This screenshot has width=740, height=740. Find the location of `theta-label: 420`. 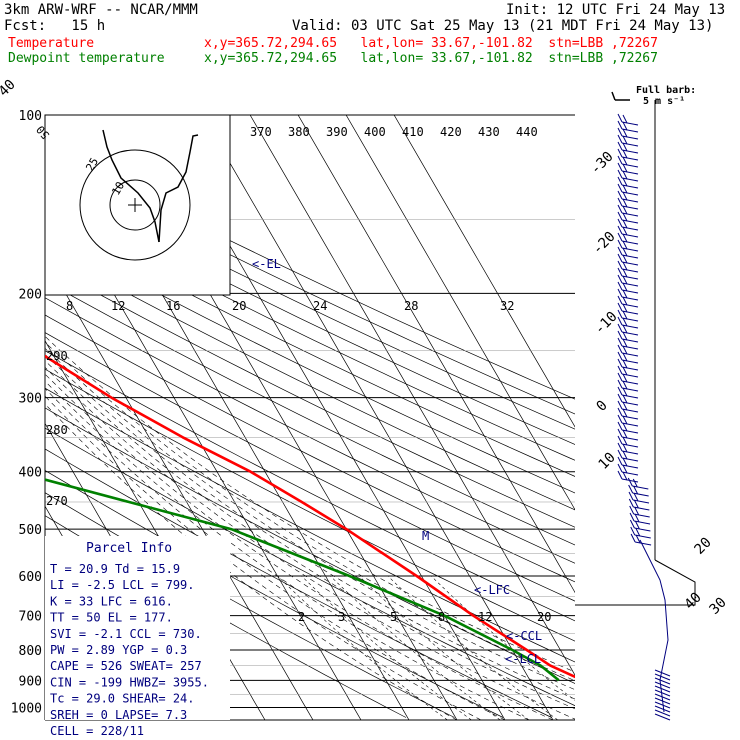

theta-label: 420 is located at coordinates (451, 132).